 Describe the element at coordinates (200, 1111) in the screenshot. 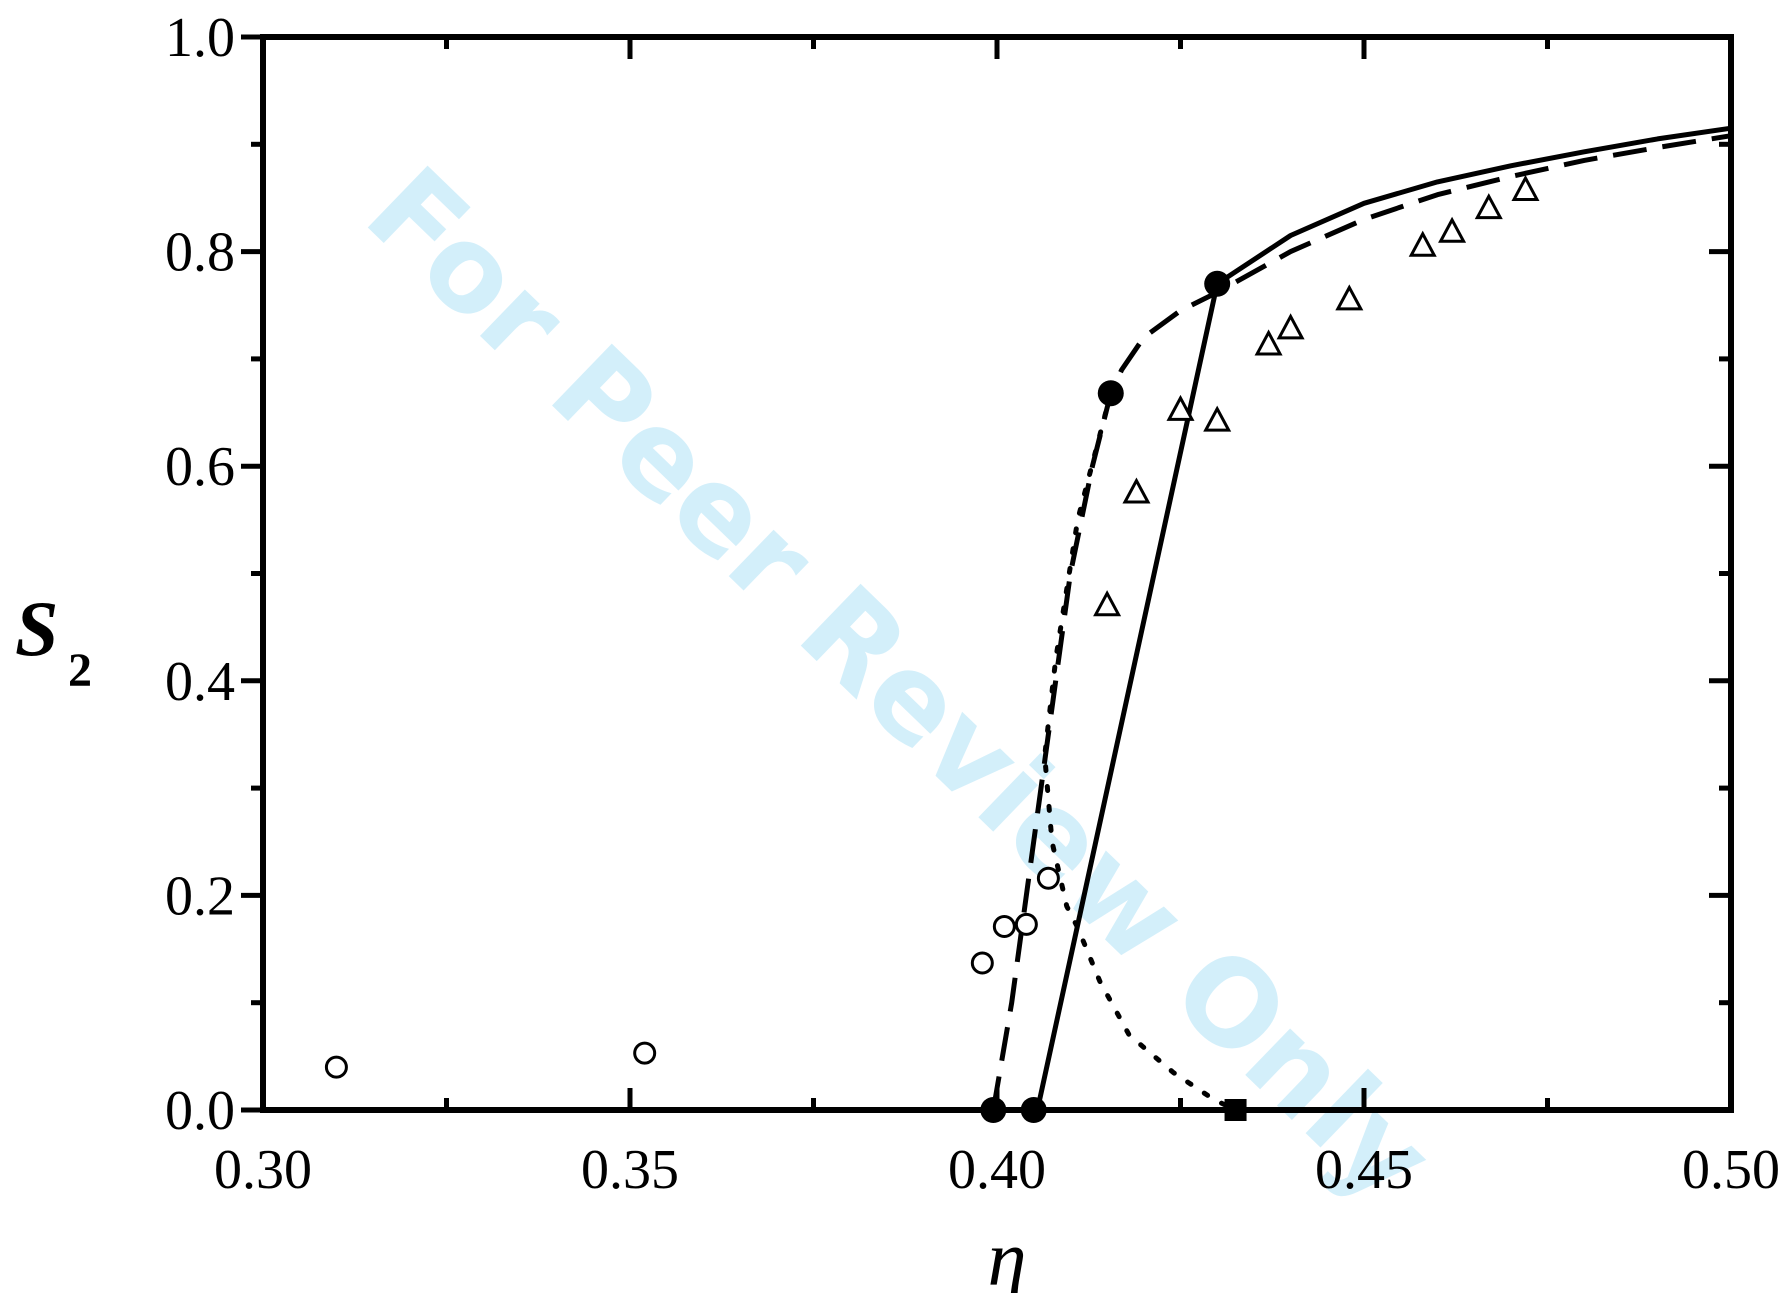

I see `y-tick-label: 0.0` at that location.